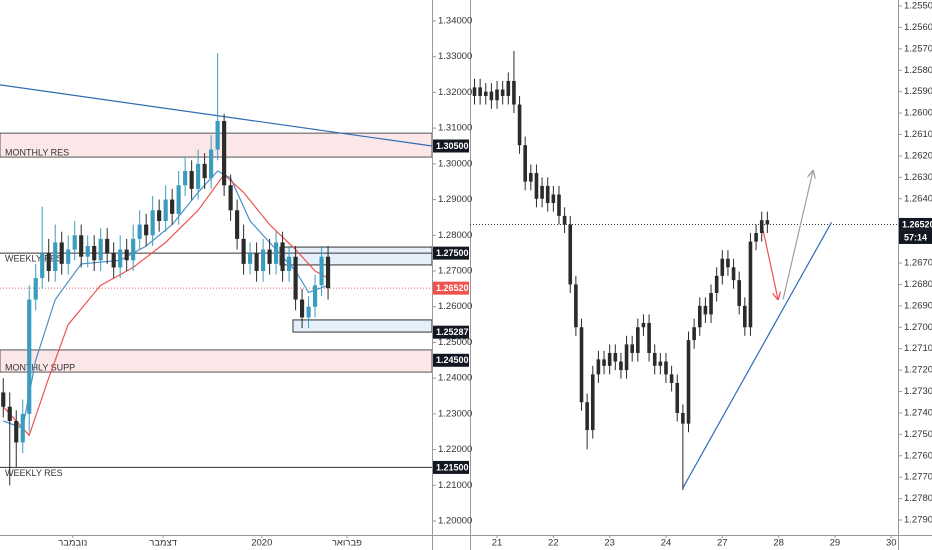 The image size is (932, 550). I want to click on x-tick-label: 2020, so click(261, 543).